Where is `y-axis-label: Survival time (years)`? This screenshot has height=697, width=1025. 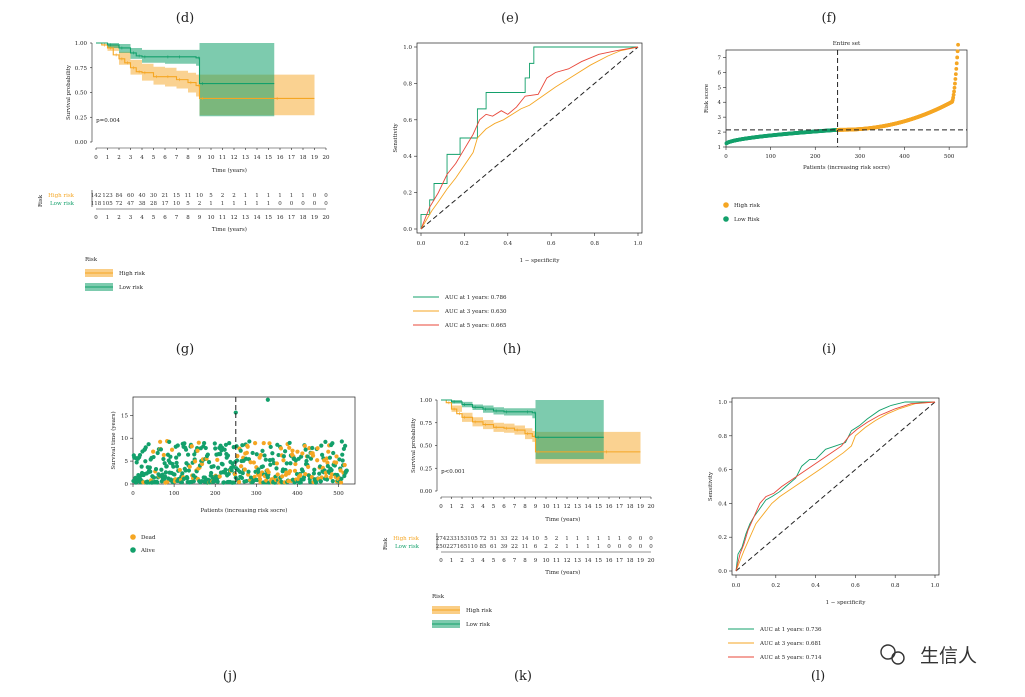
y-axis-label: Survival time (years) is located at coordinates (113, 440).